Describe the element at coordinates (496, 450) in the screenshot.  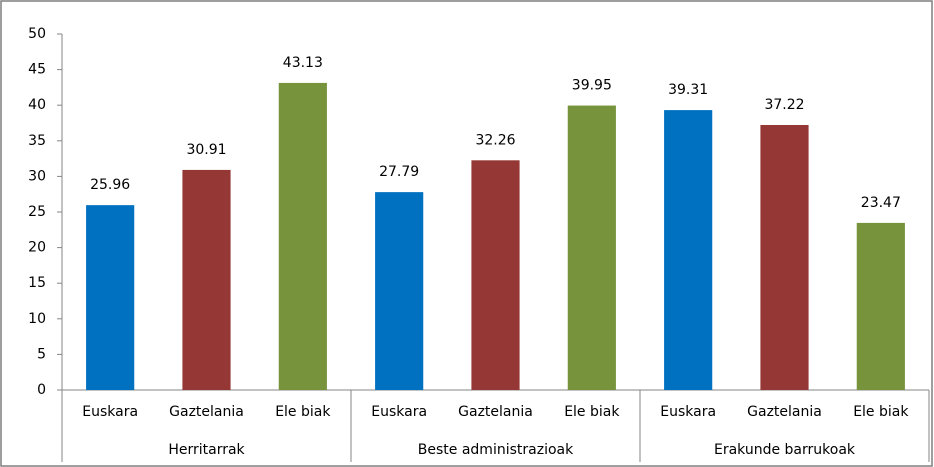
I see `group-label: Beste administrazioak` at that location.